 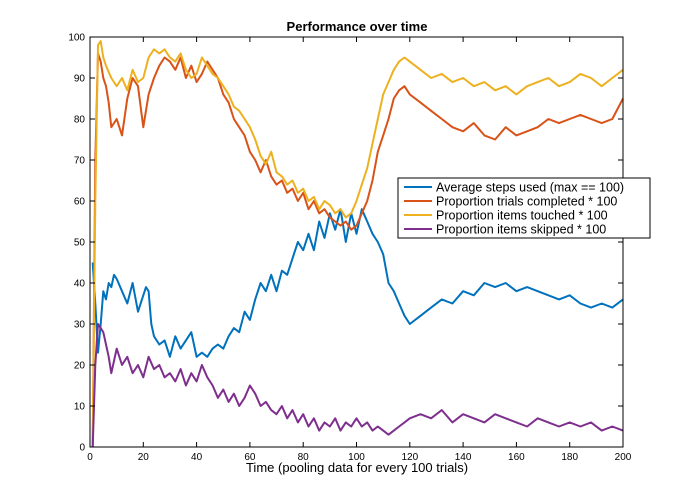 I want to click on x-tick-label: 20, so click(x=144, y=457).